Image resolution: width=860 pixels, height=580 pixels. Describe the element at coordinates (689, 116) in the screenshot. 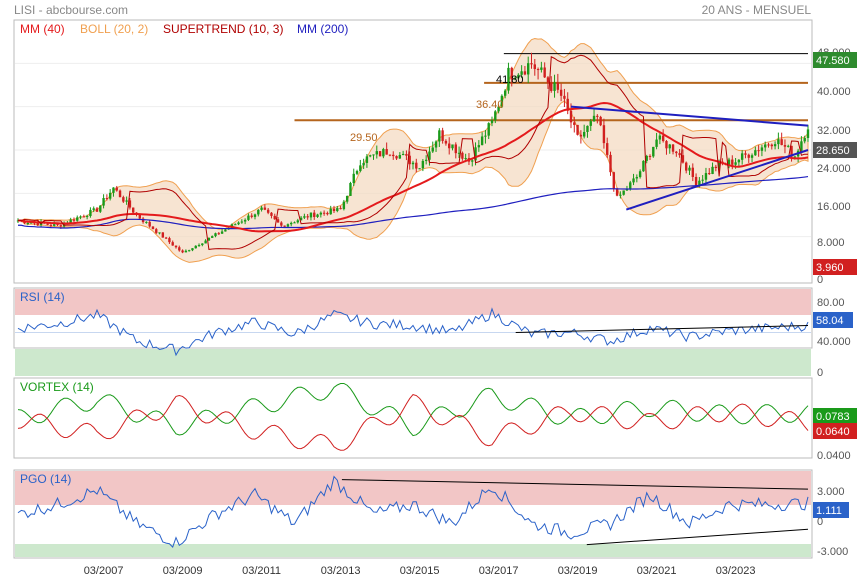

I see `trendline-upper` at that location.